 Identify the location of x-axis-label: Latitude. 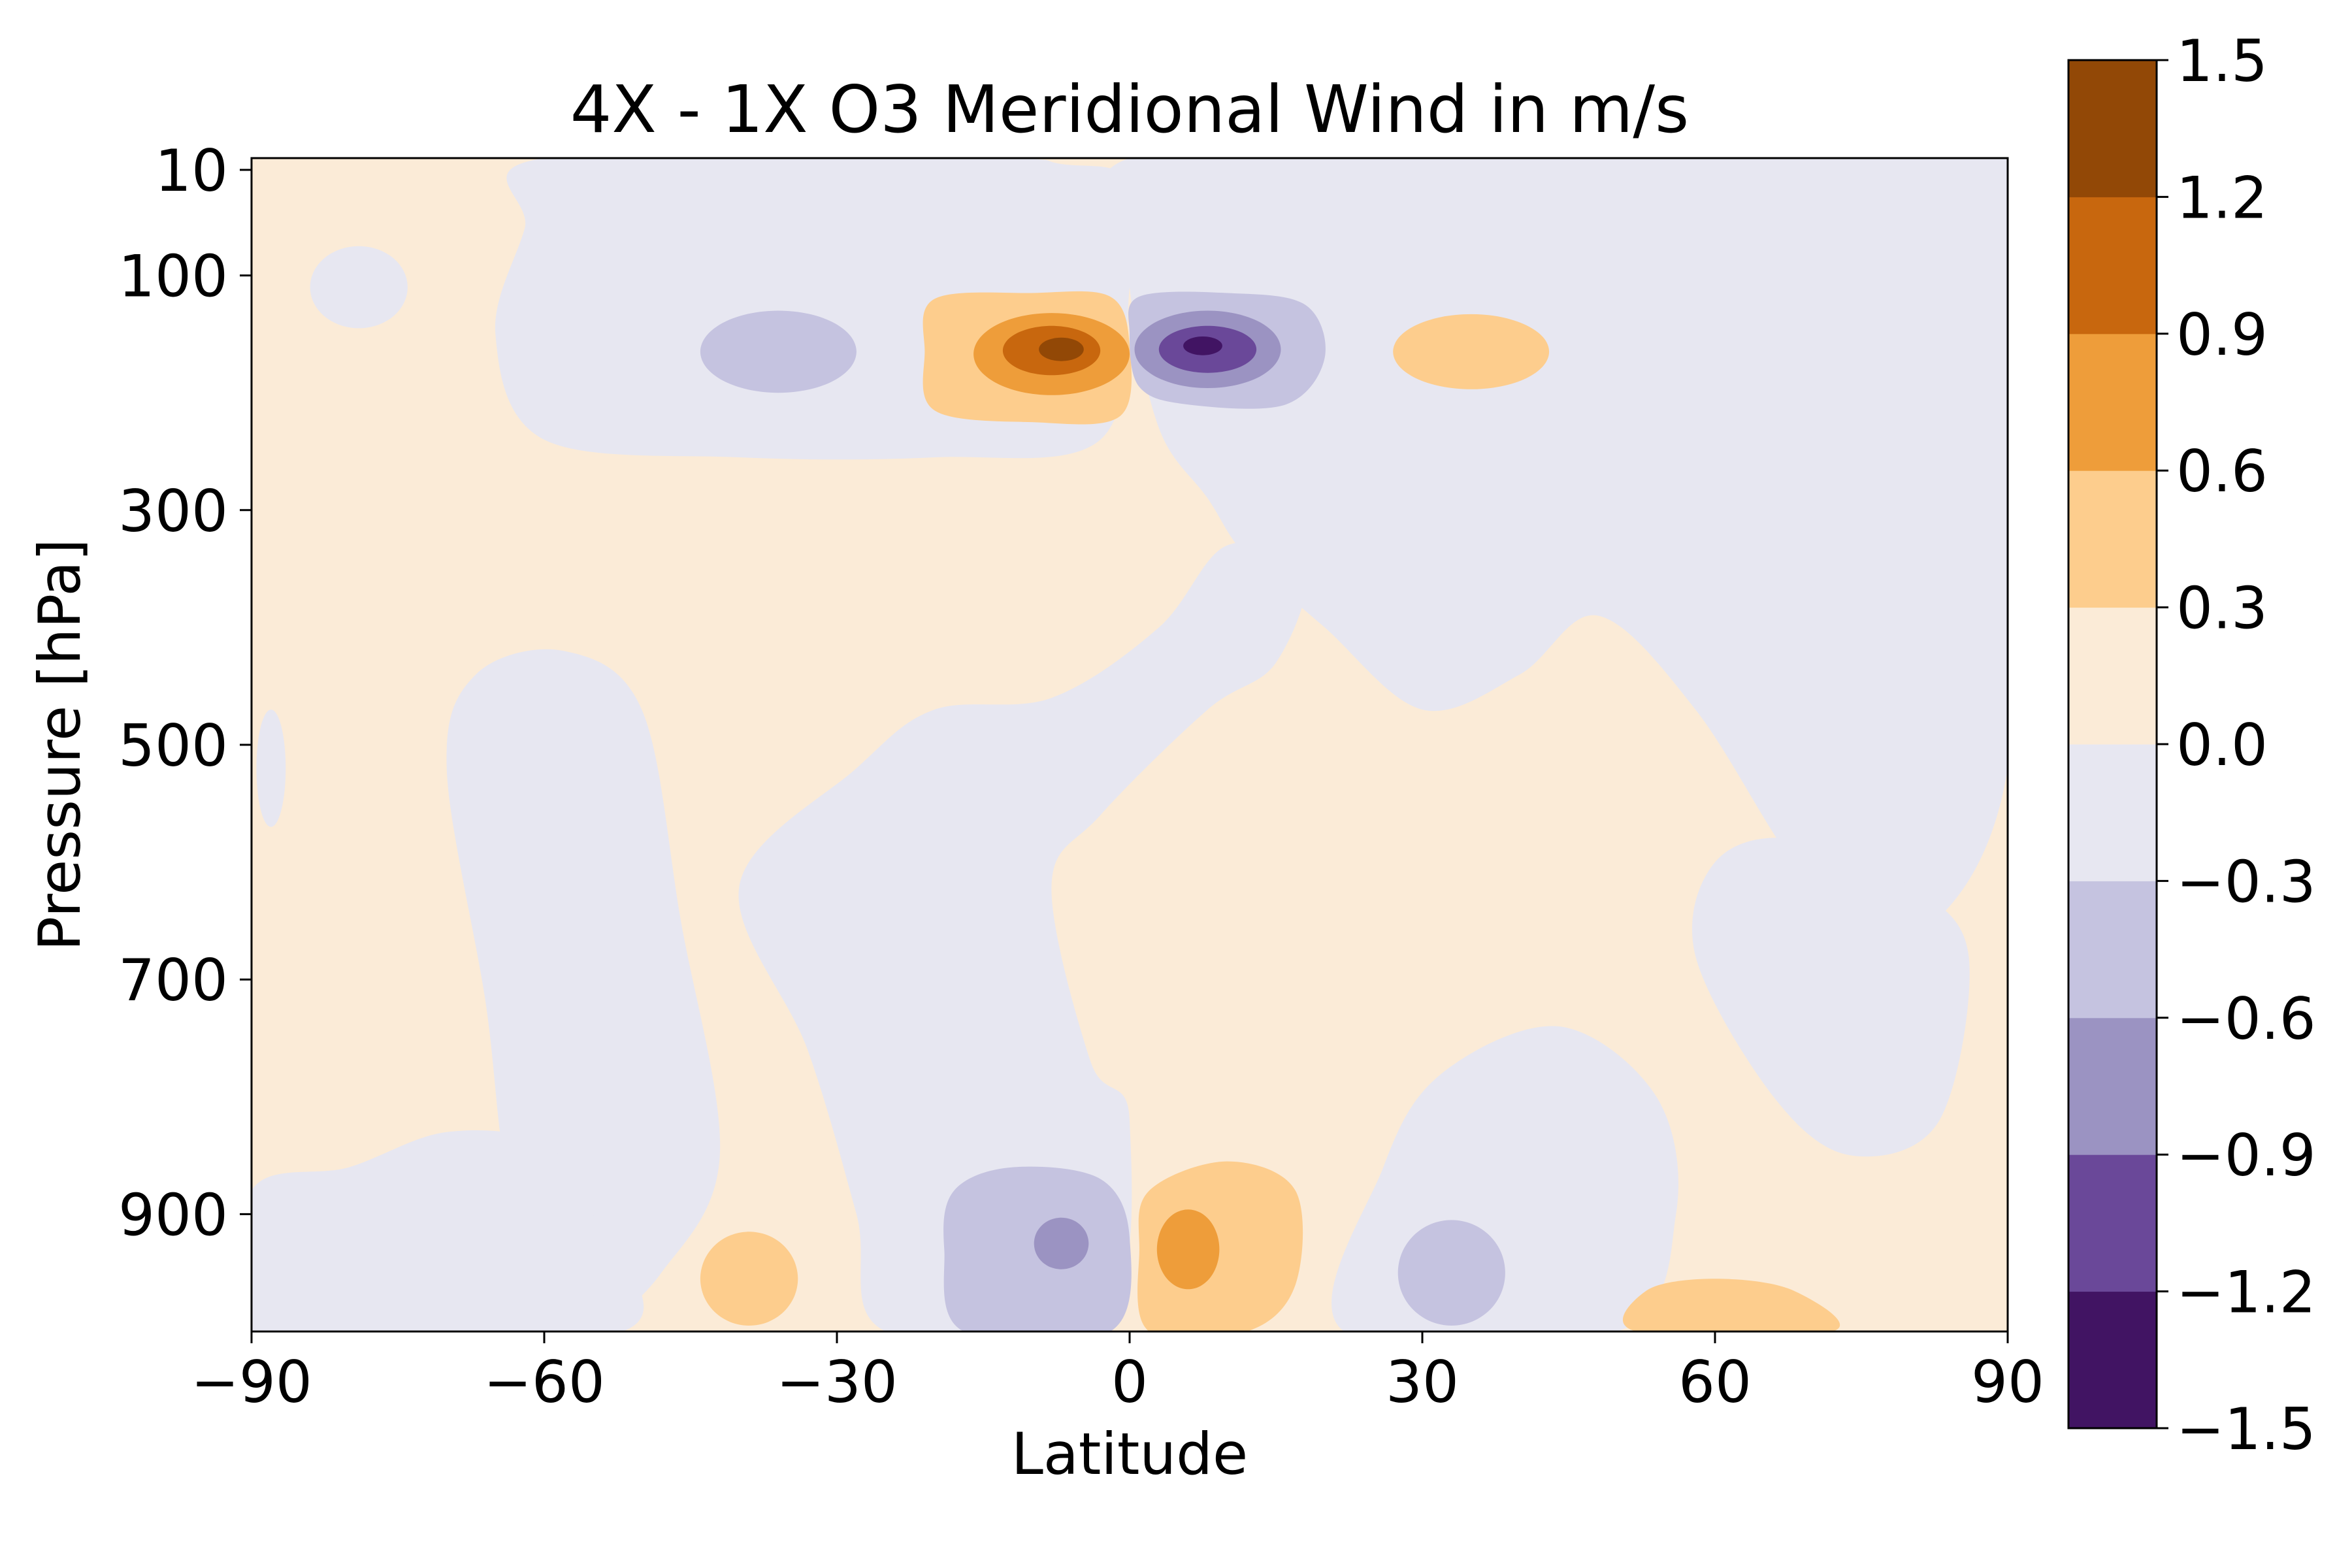
(1129, 1454).